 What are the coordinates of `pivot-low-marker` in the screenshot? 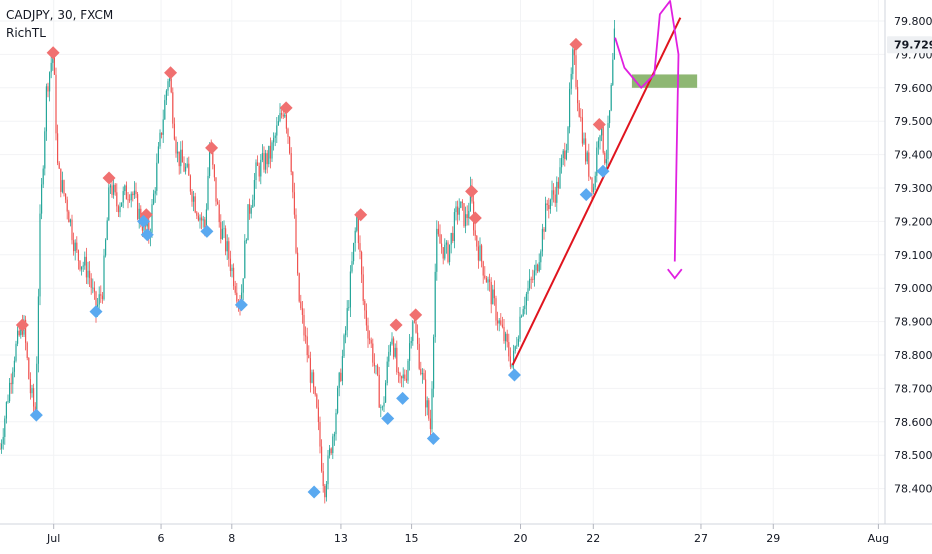 It's located at (514, 375).